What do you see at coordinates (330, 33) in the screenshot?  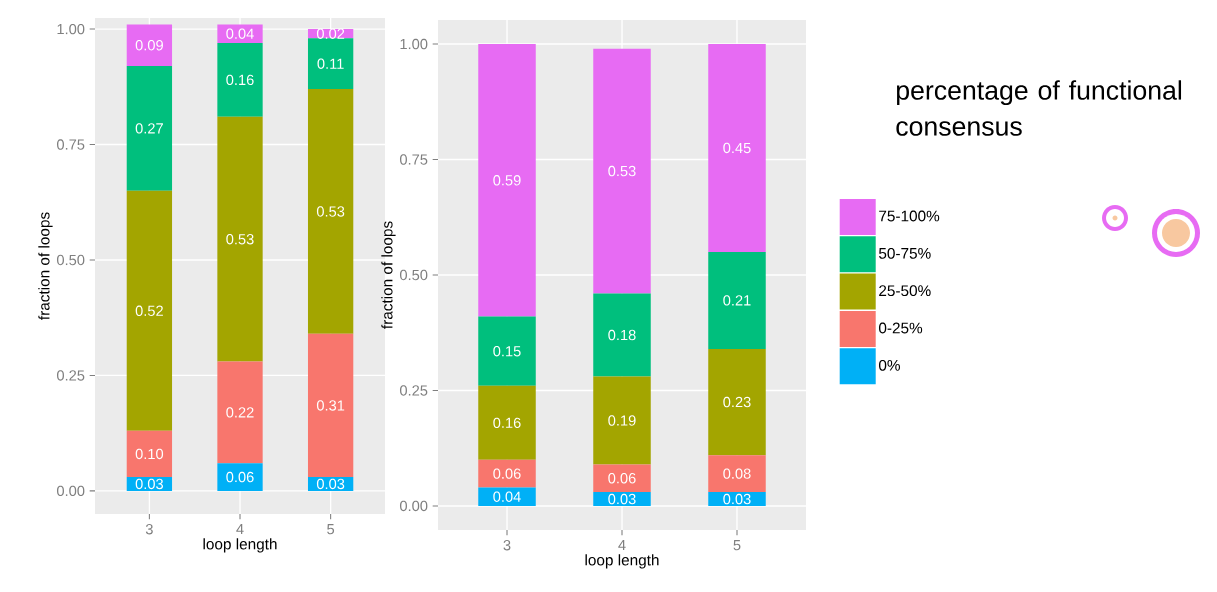 I see `data-label: 0.02` at bounding box center [330, 33].